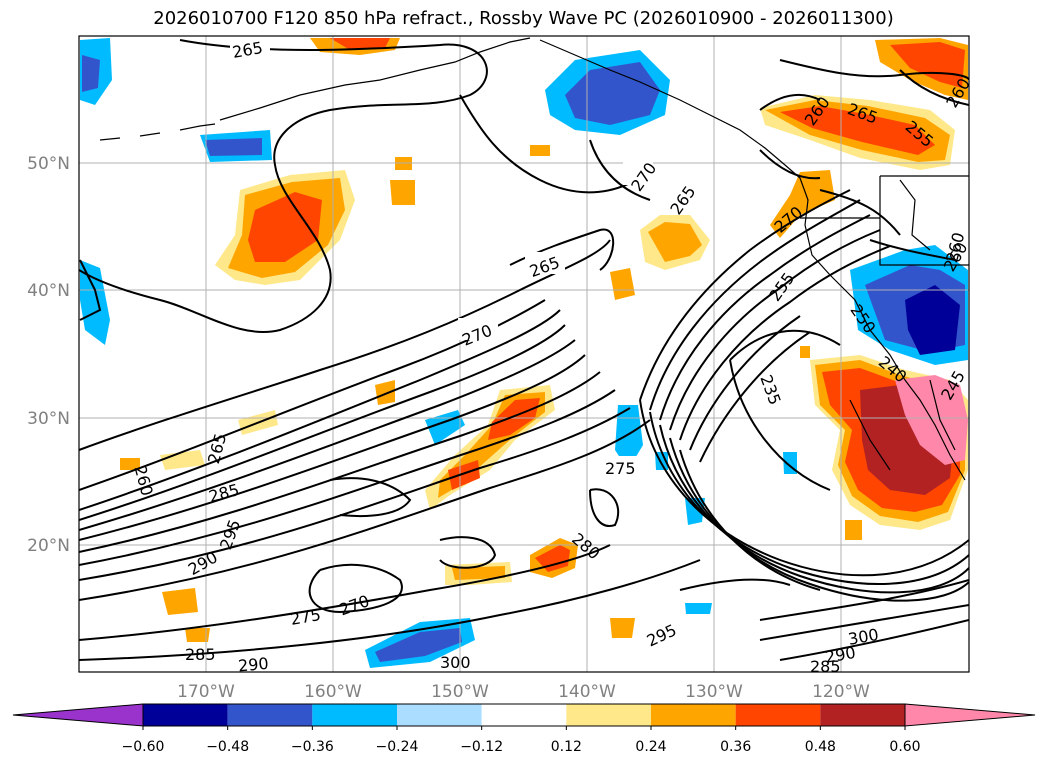 Image resolution: width=1047 pixels, height=765 pixels. Describe the element at coordinates (566, 747) in the screenshot. I see `colorbar-tick-label: 0.12` at that location.